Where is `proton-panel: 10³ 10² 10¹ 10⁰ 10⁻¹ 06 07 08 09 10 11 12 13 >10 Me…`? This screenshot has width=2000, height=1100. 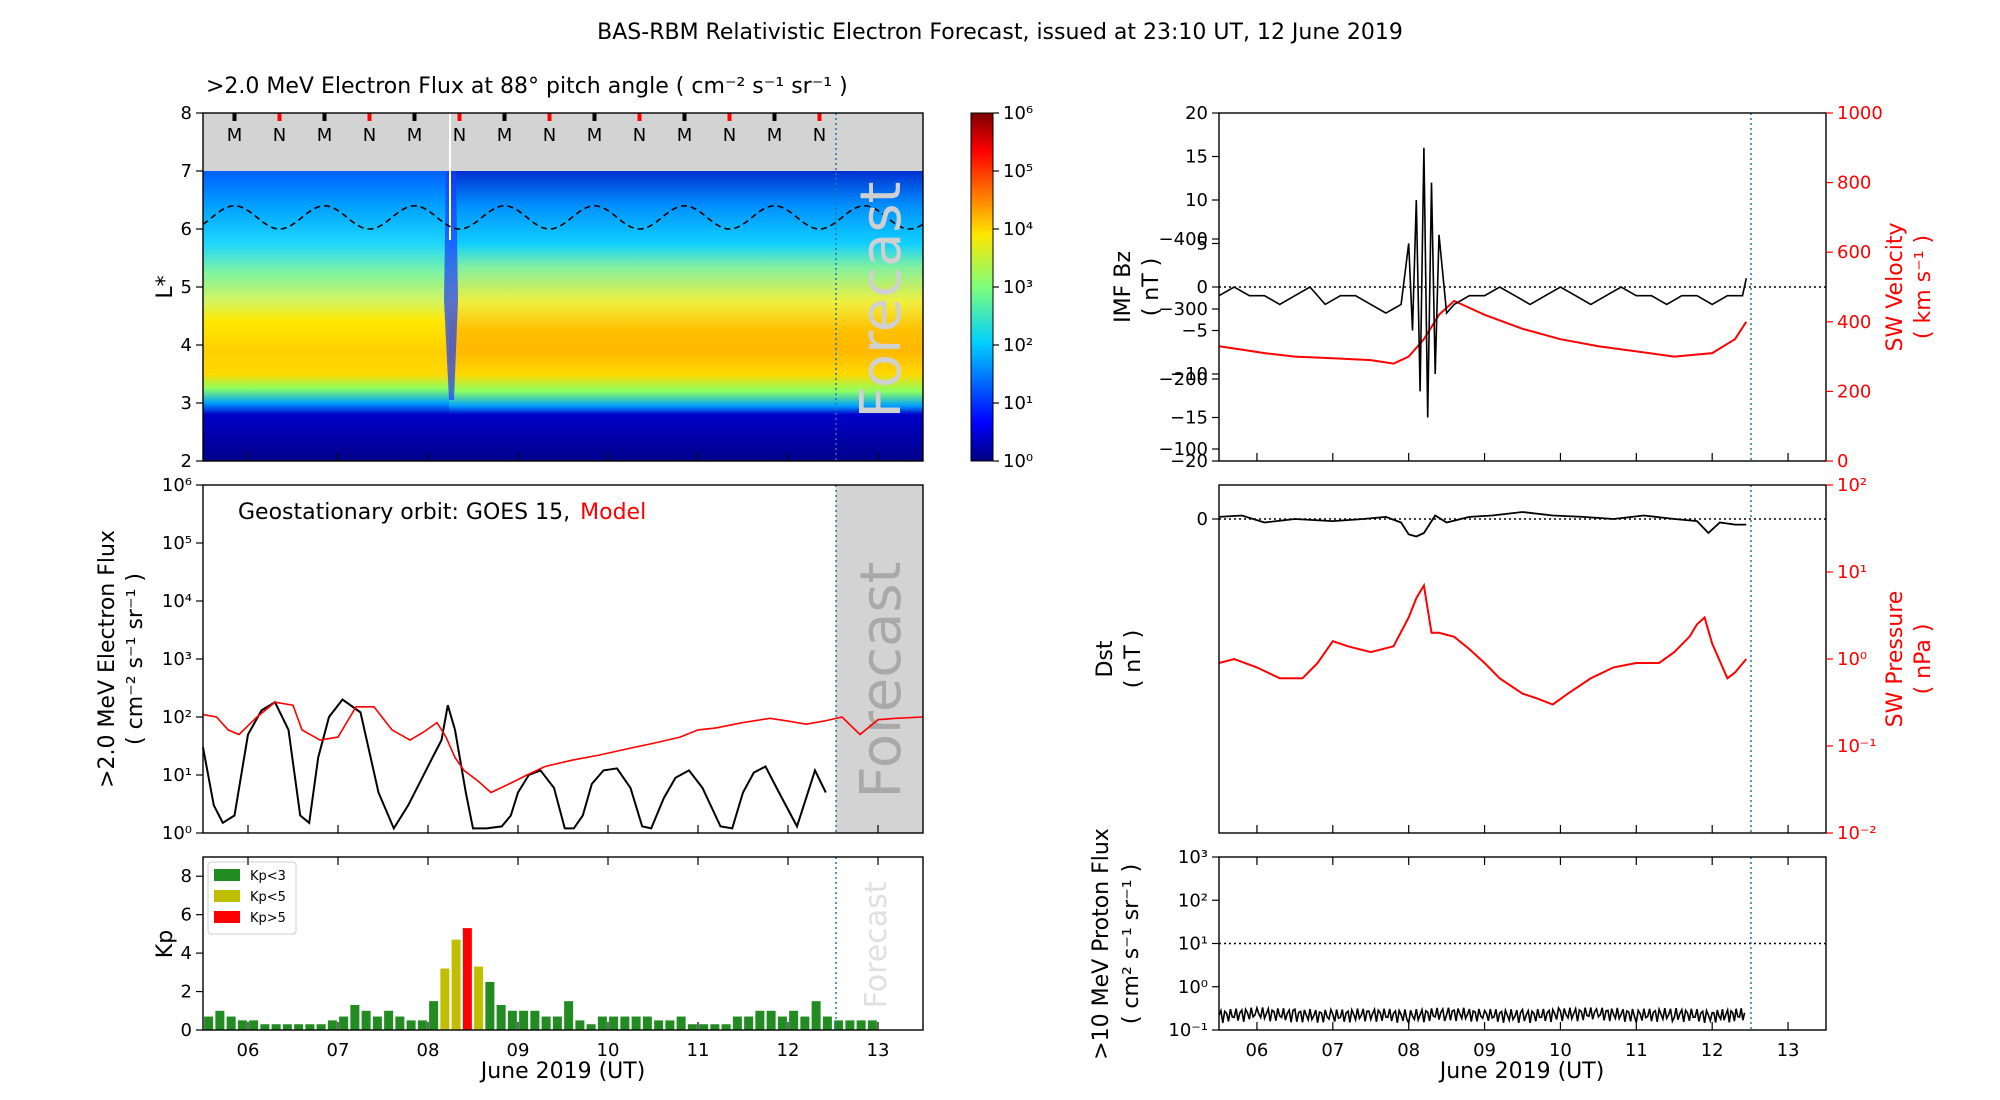 proton-panel: 10³ 10² 10¹ 10⁰ 10⁻¹ 06 07 08 09 10 11 12 13 >10 Me… is located at coordinates (1458, 956).